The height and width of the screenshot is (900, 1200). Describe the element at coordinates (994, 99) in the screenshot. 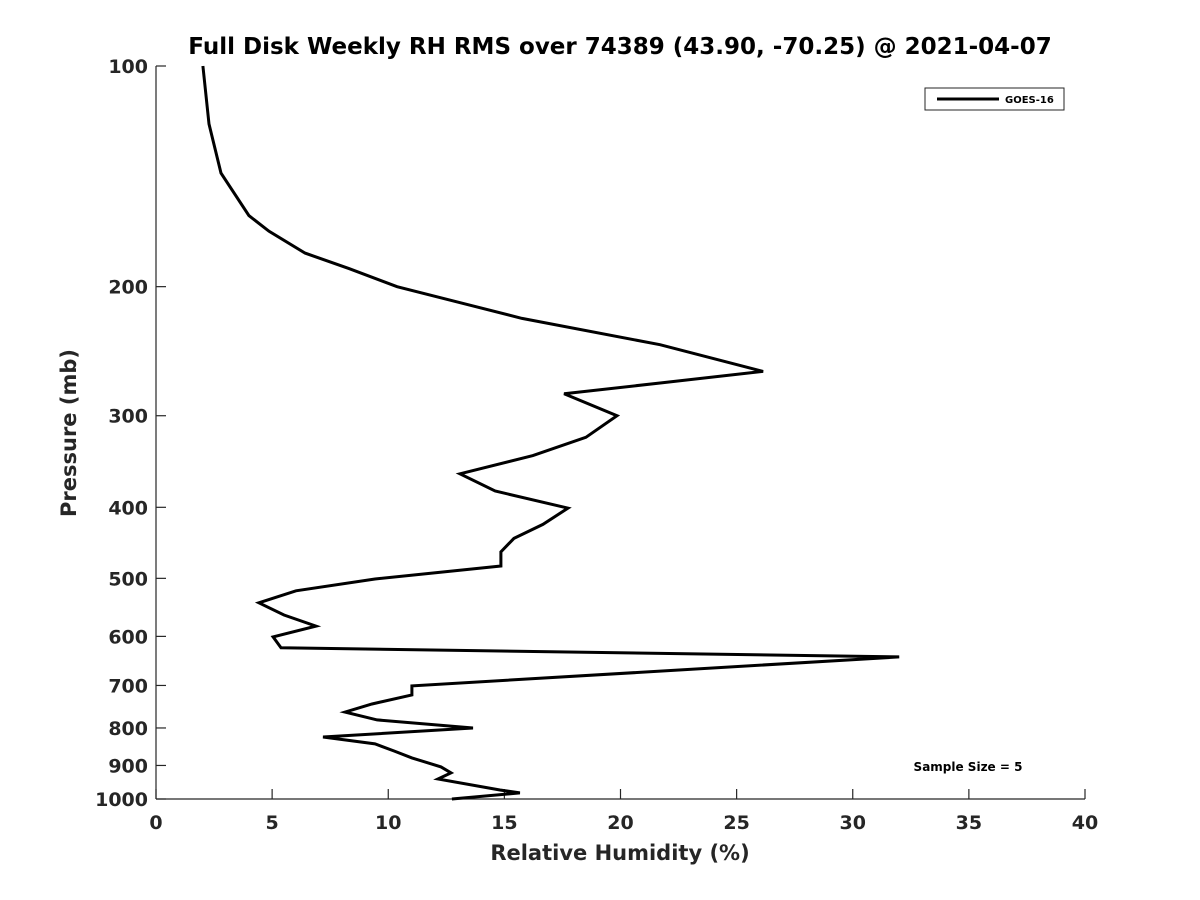

I see `legend: GOES-16` at that location.